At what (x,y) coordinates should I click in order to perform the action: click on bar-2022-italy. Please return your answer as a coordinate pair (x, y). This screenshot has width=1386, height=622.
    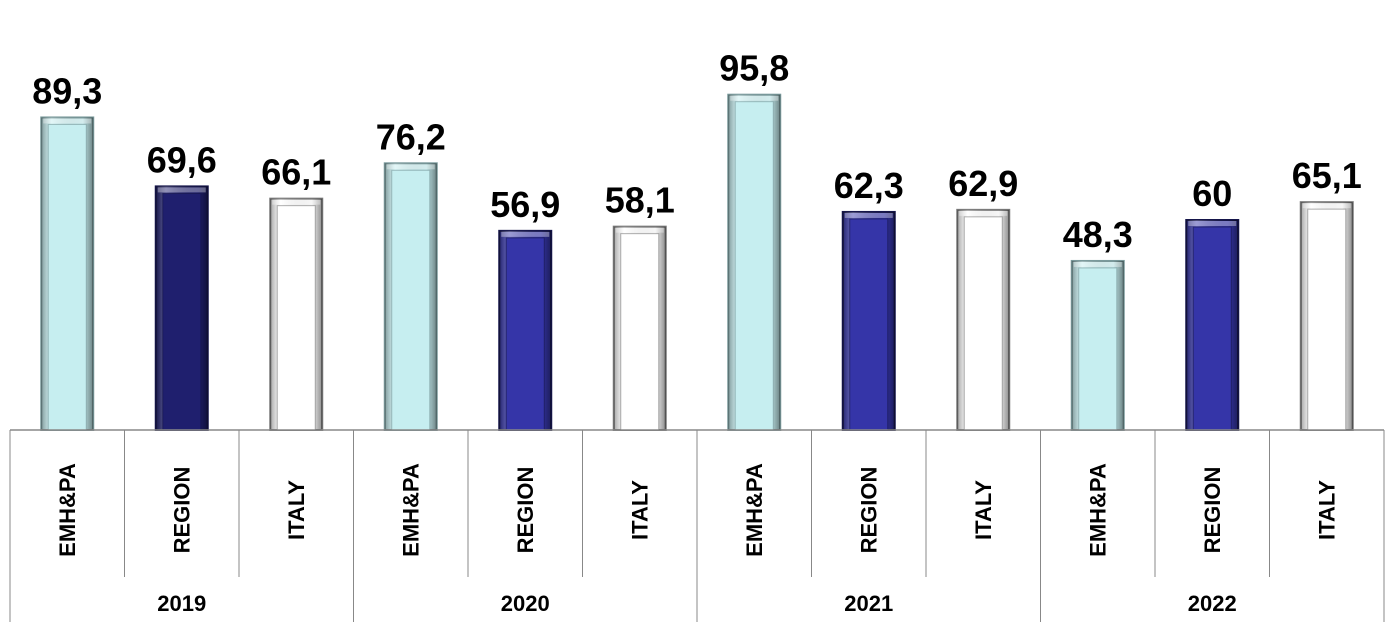
    Looking at the image, I should click on (1326, 316).